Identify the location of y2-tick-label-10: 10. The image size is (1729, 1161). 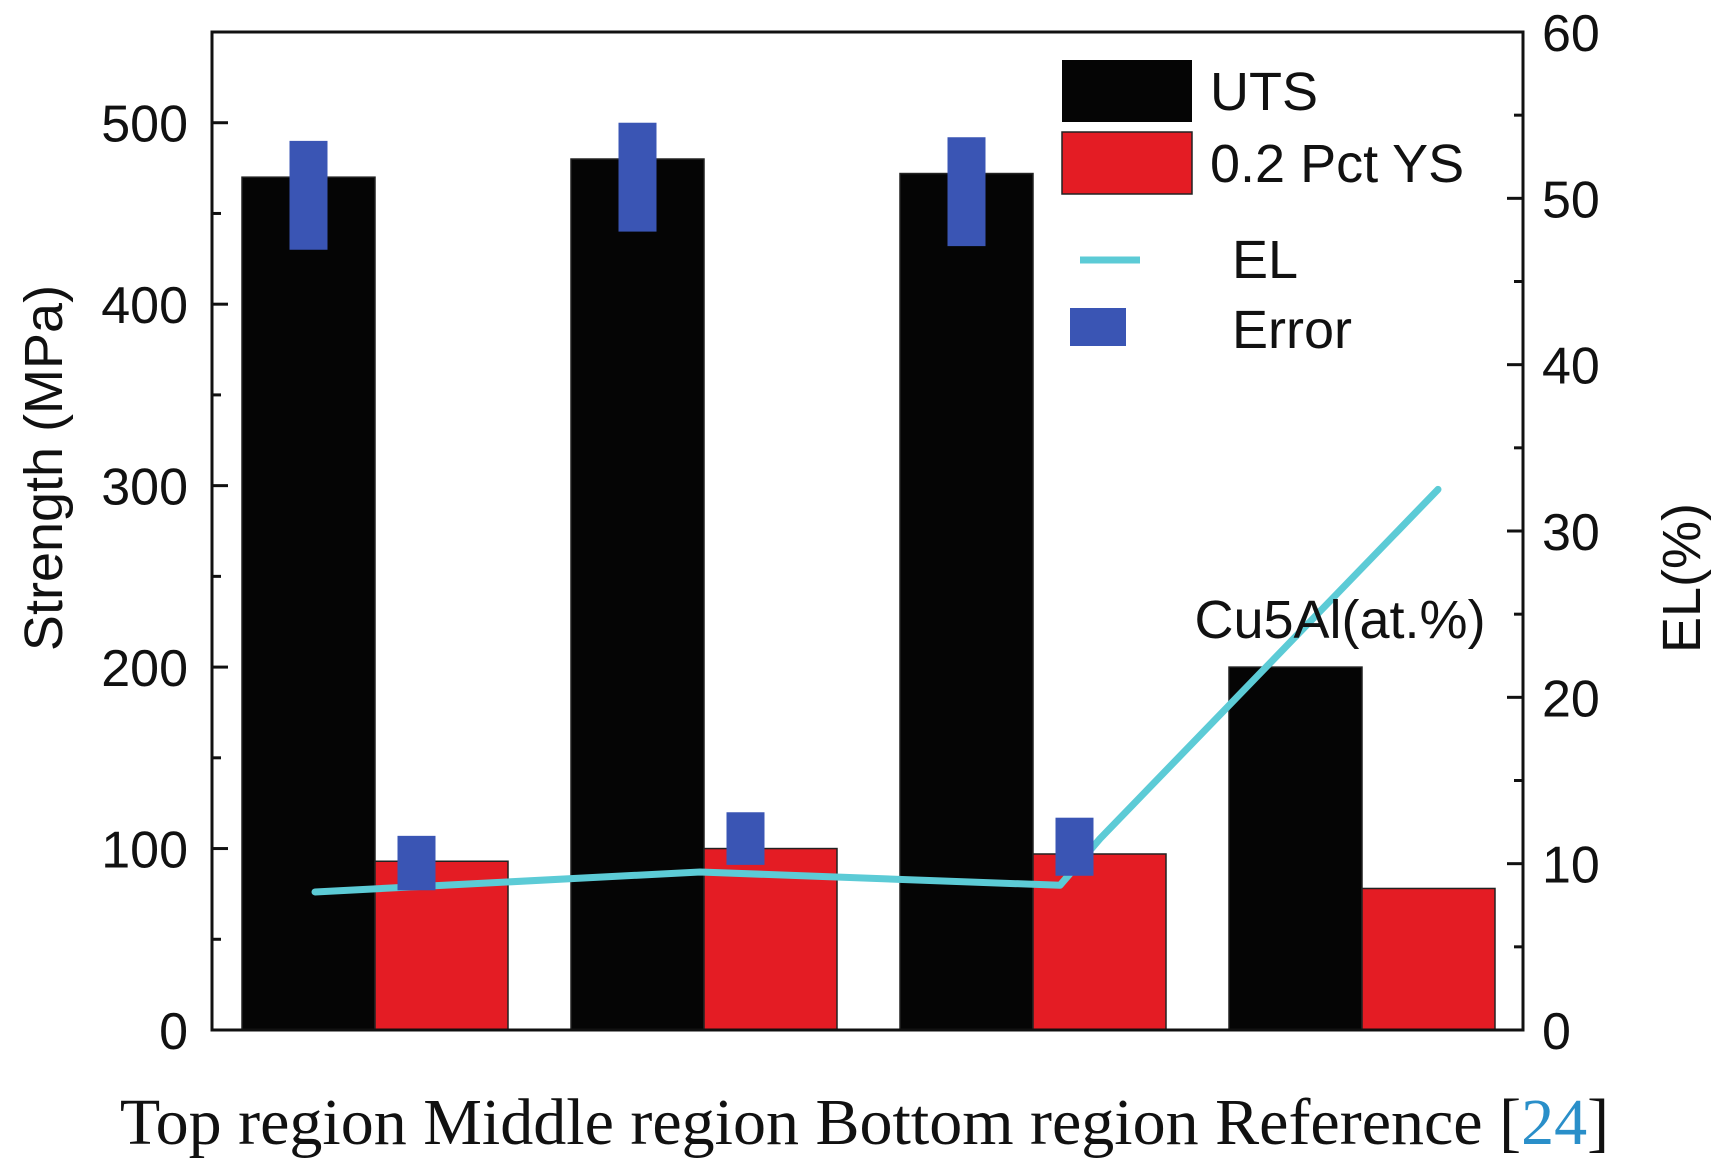
(1571, 866).